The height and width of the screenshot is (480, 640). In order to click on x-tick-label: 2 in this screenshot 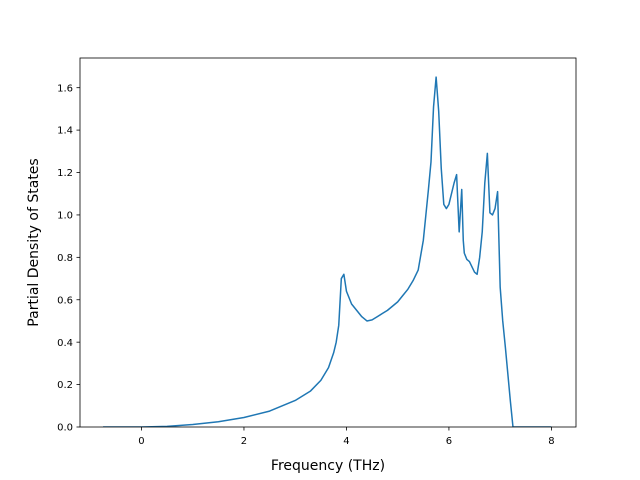, I will do `click(244, 441)`.